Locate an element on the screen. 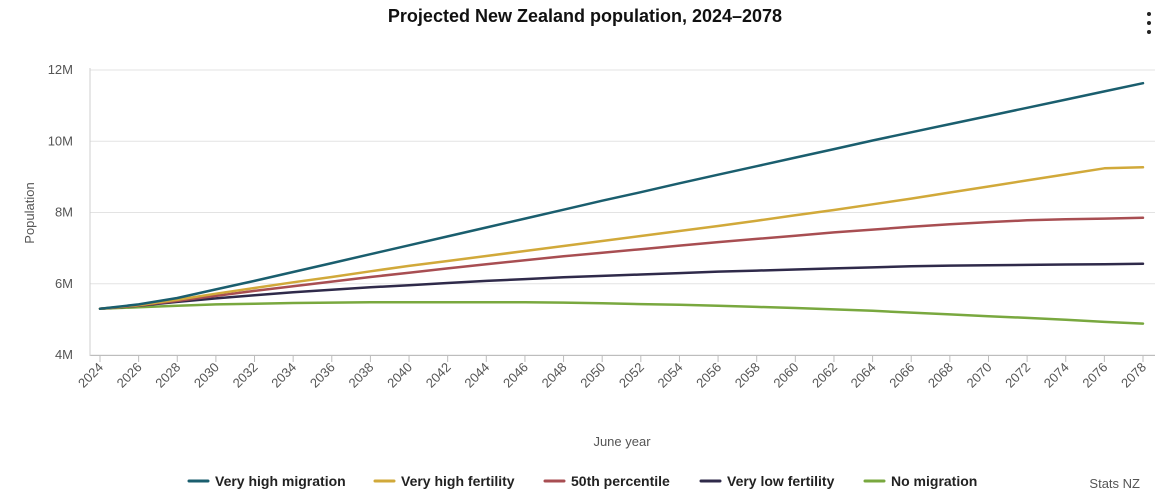  legend-item: 50th percentile is located at coordinates (606, 481).